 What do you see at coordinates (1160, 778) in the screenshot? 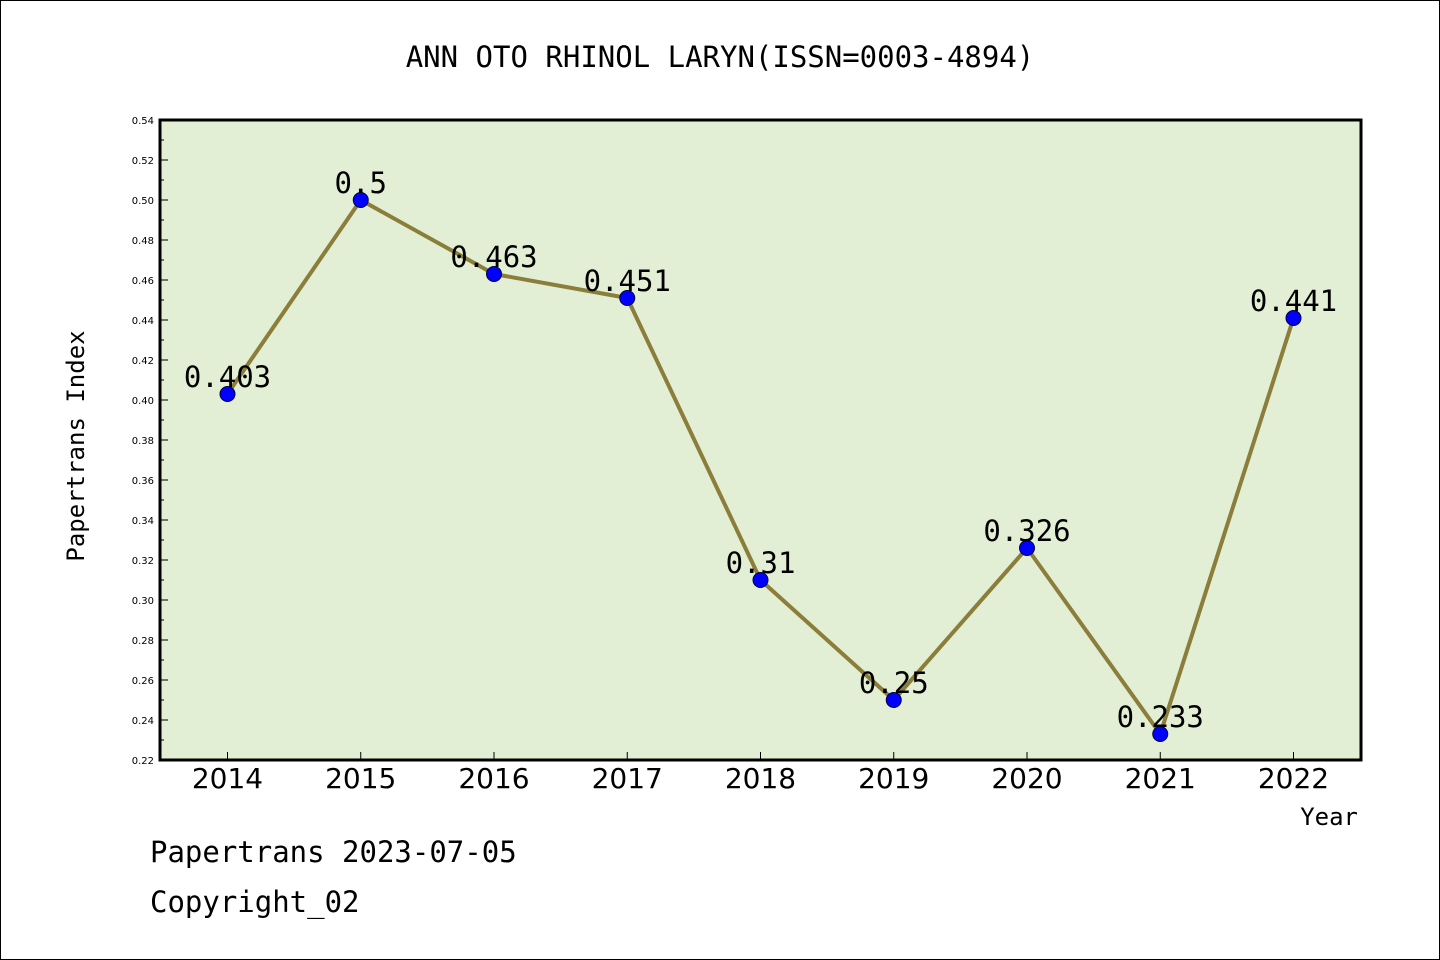
I see `x-tick-label: 2021` at bounding box center [1160, 778].